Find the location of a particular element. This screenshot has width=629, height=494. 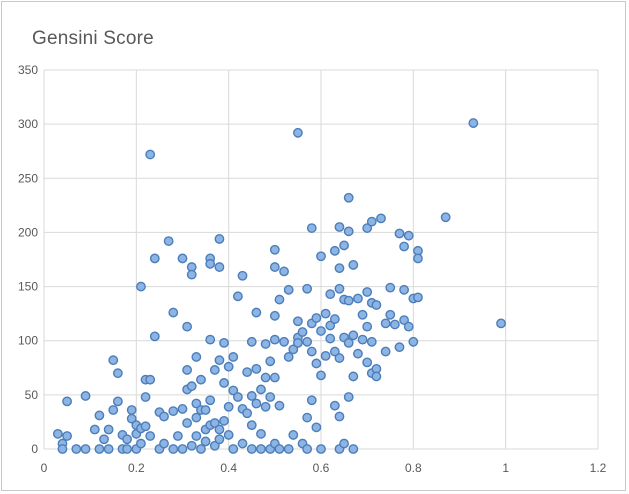

y-tick-label: 200 is located at coordinates (28, 232).